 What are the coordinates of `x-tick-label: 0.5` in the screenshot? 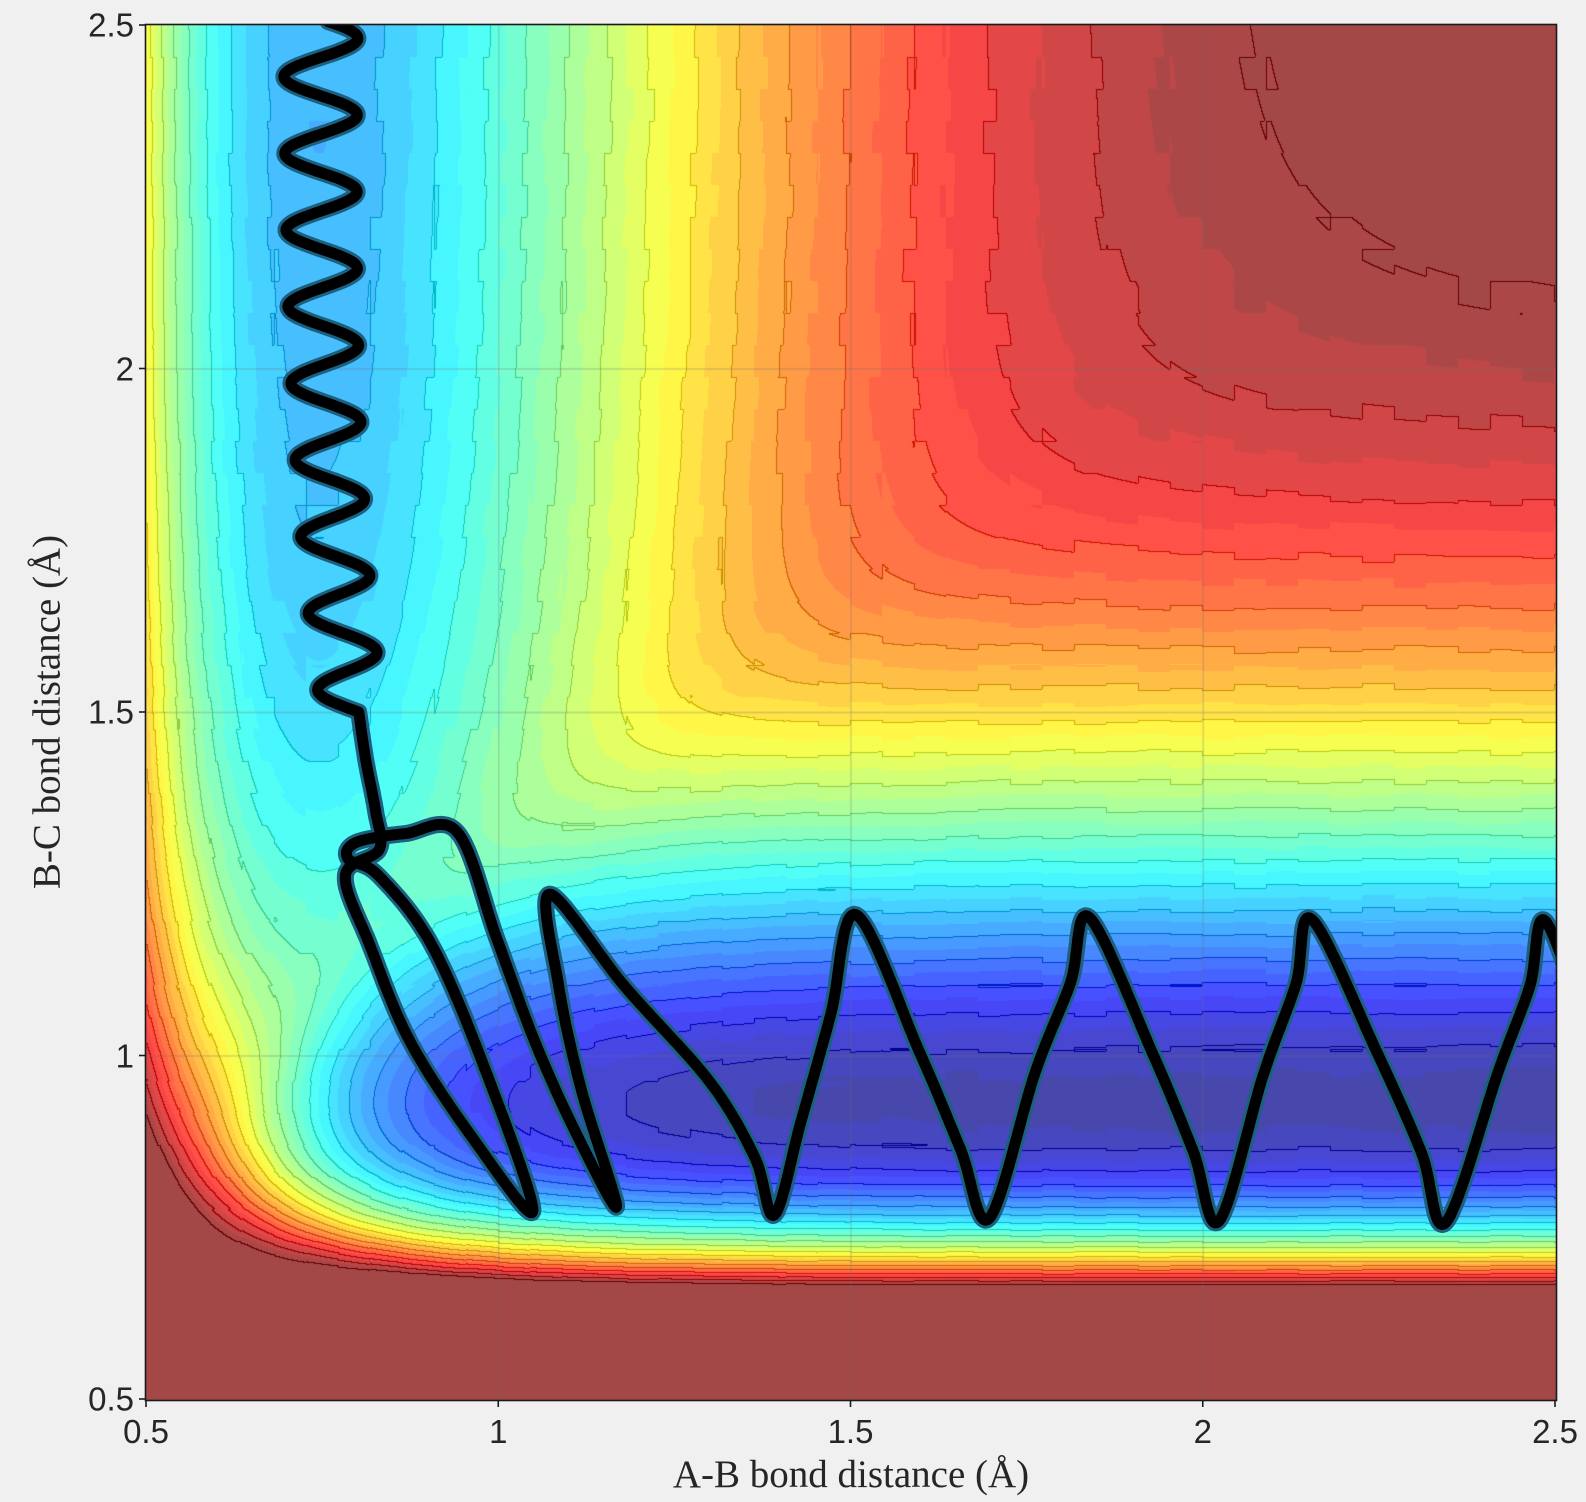 It's located at (146, 1431).